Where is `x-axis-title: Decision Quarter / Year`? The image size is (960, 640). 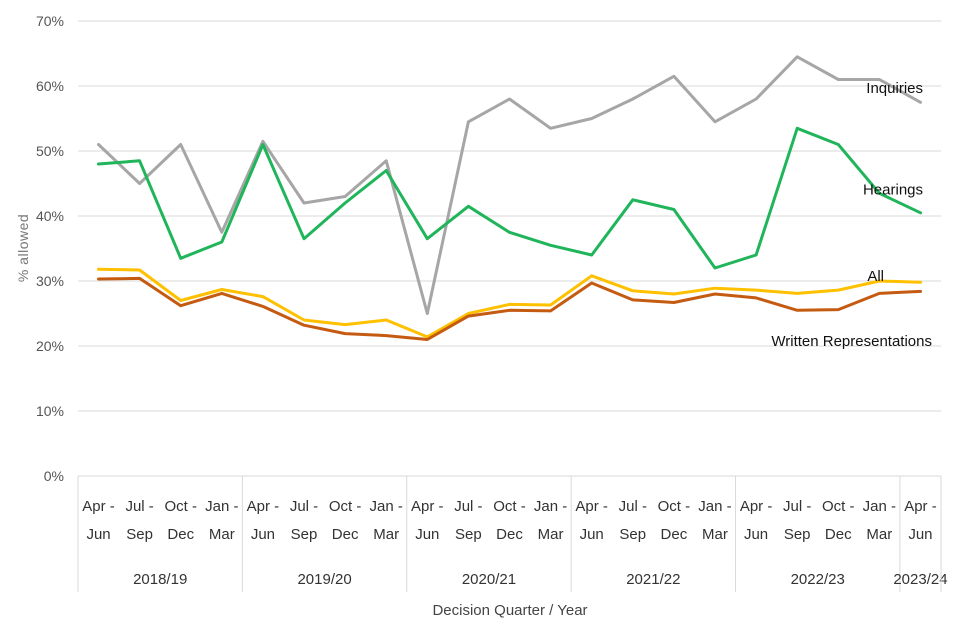 x-axis-title: Decision Quarter / Year is located at coordinates (509, 610).